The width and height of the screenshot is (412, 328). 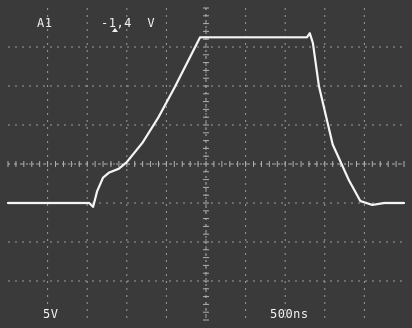 I want to click on volts-per-division: 5V, so click(x=51, y=314).